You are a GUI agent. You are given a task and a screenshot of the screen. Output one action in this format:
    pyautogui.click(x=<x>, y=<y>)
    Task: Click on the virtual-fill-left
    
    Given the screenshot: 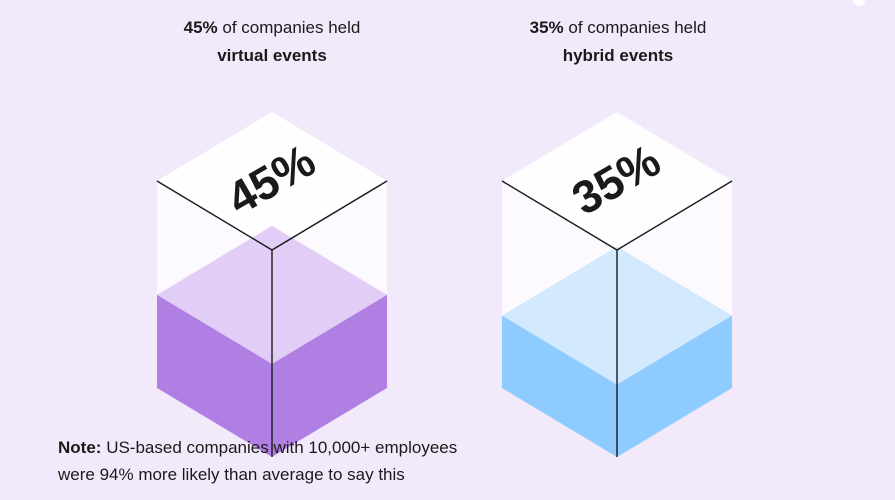 What is the action you would take?
    pyautogui.click(x=214, y=375)
    